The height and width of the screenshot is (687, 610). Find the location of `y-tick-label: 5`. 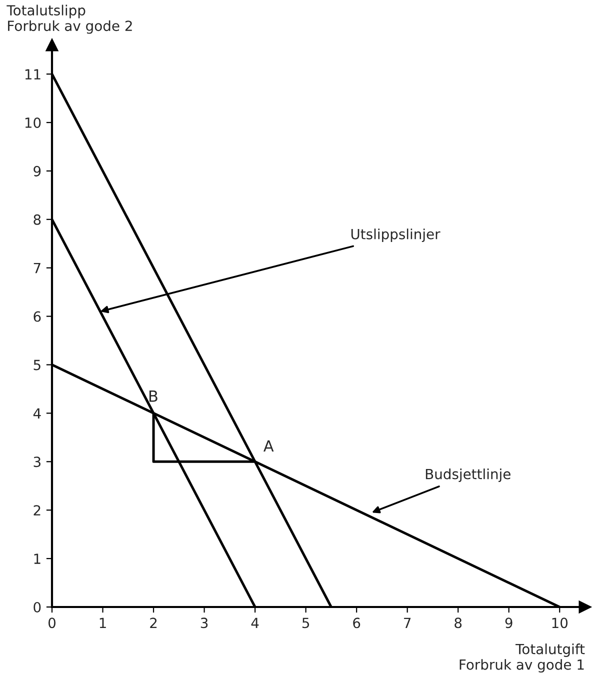

y-tick-label: 5 is located at coordinates (37, 365).